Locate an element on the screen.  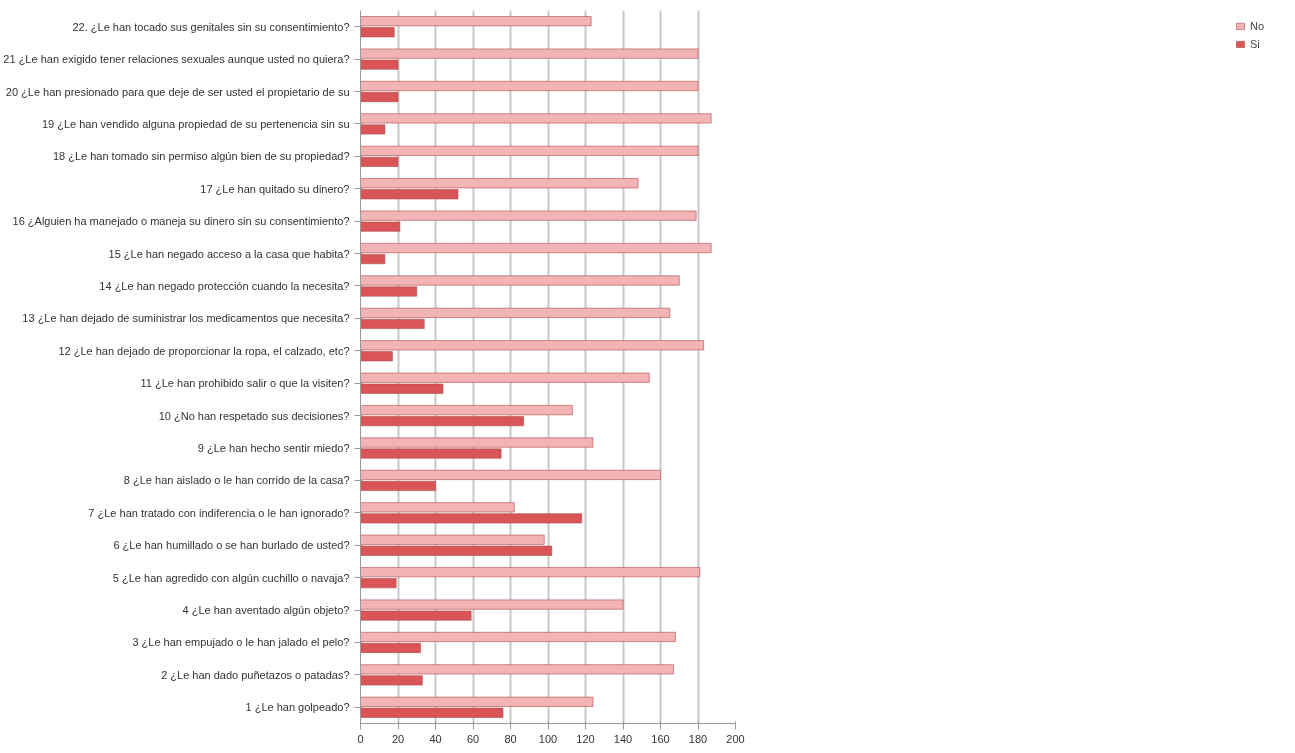
x-tick-label: 40 is located at coordinates (435, 738).